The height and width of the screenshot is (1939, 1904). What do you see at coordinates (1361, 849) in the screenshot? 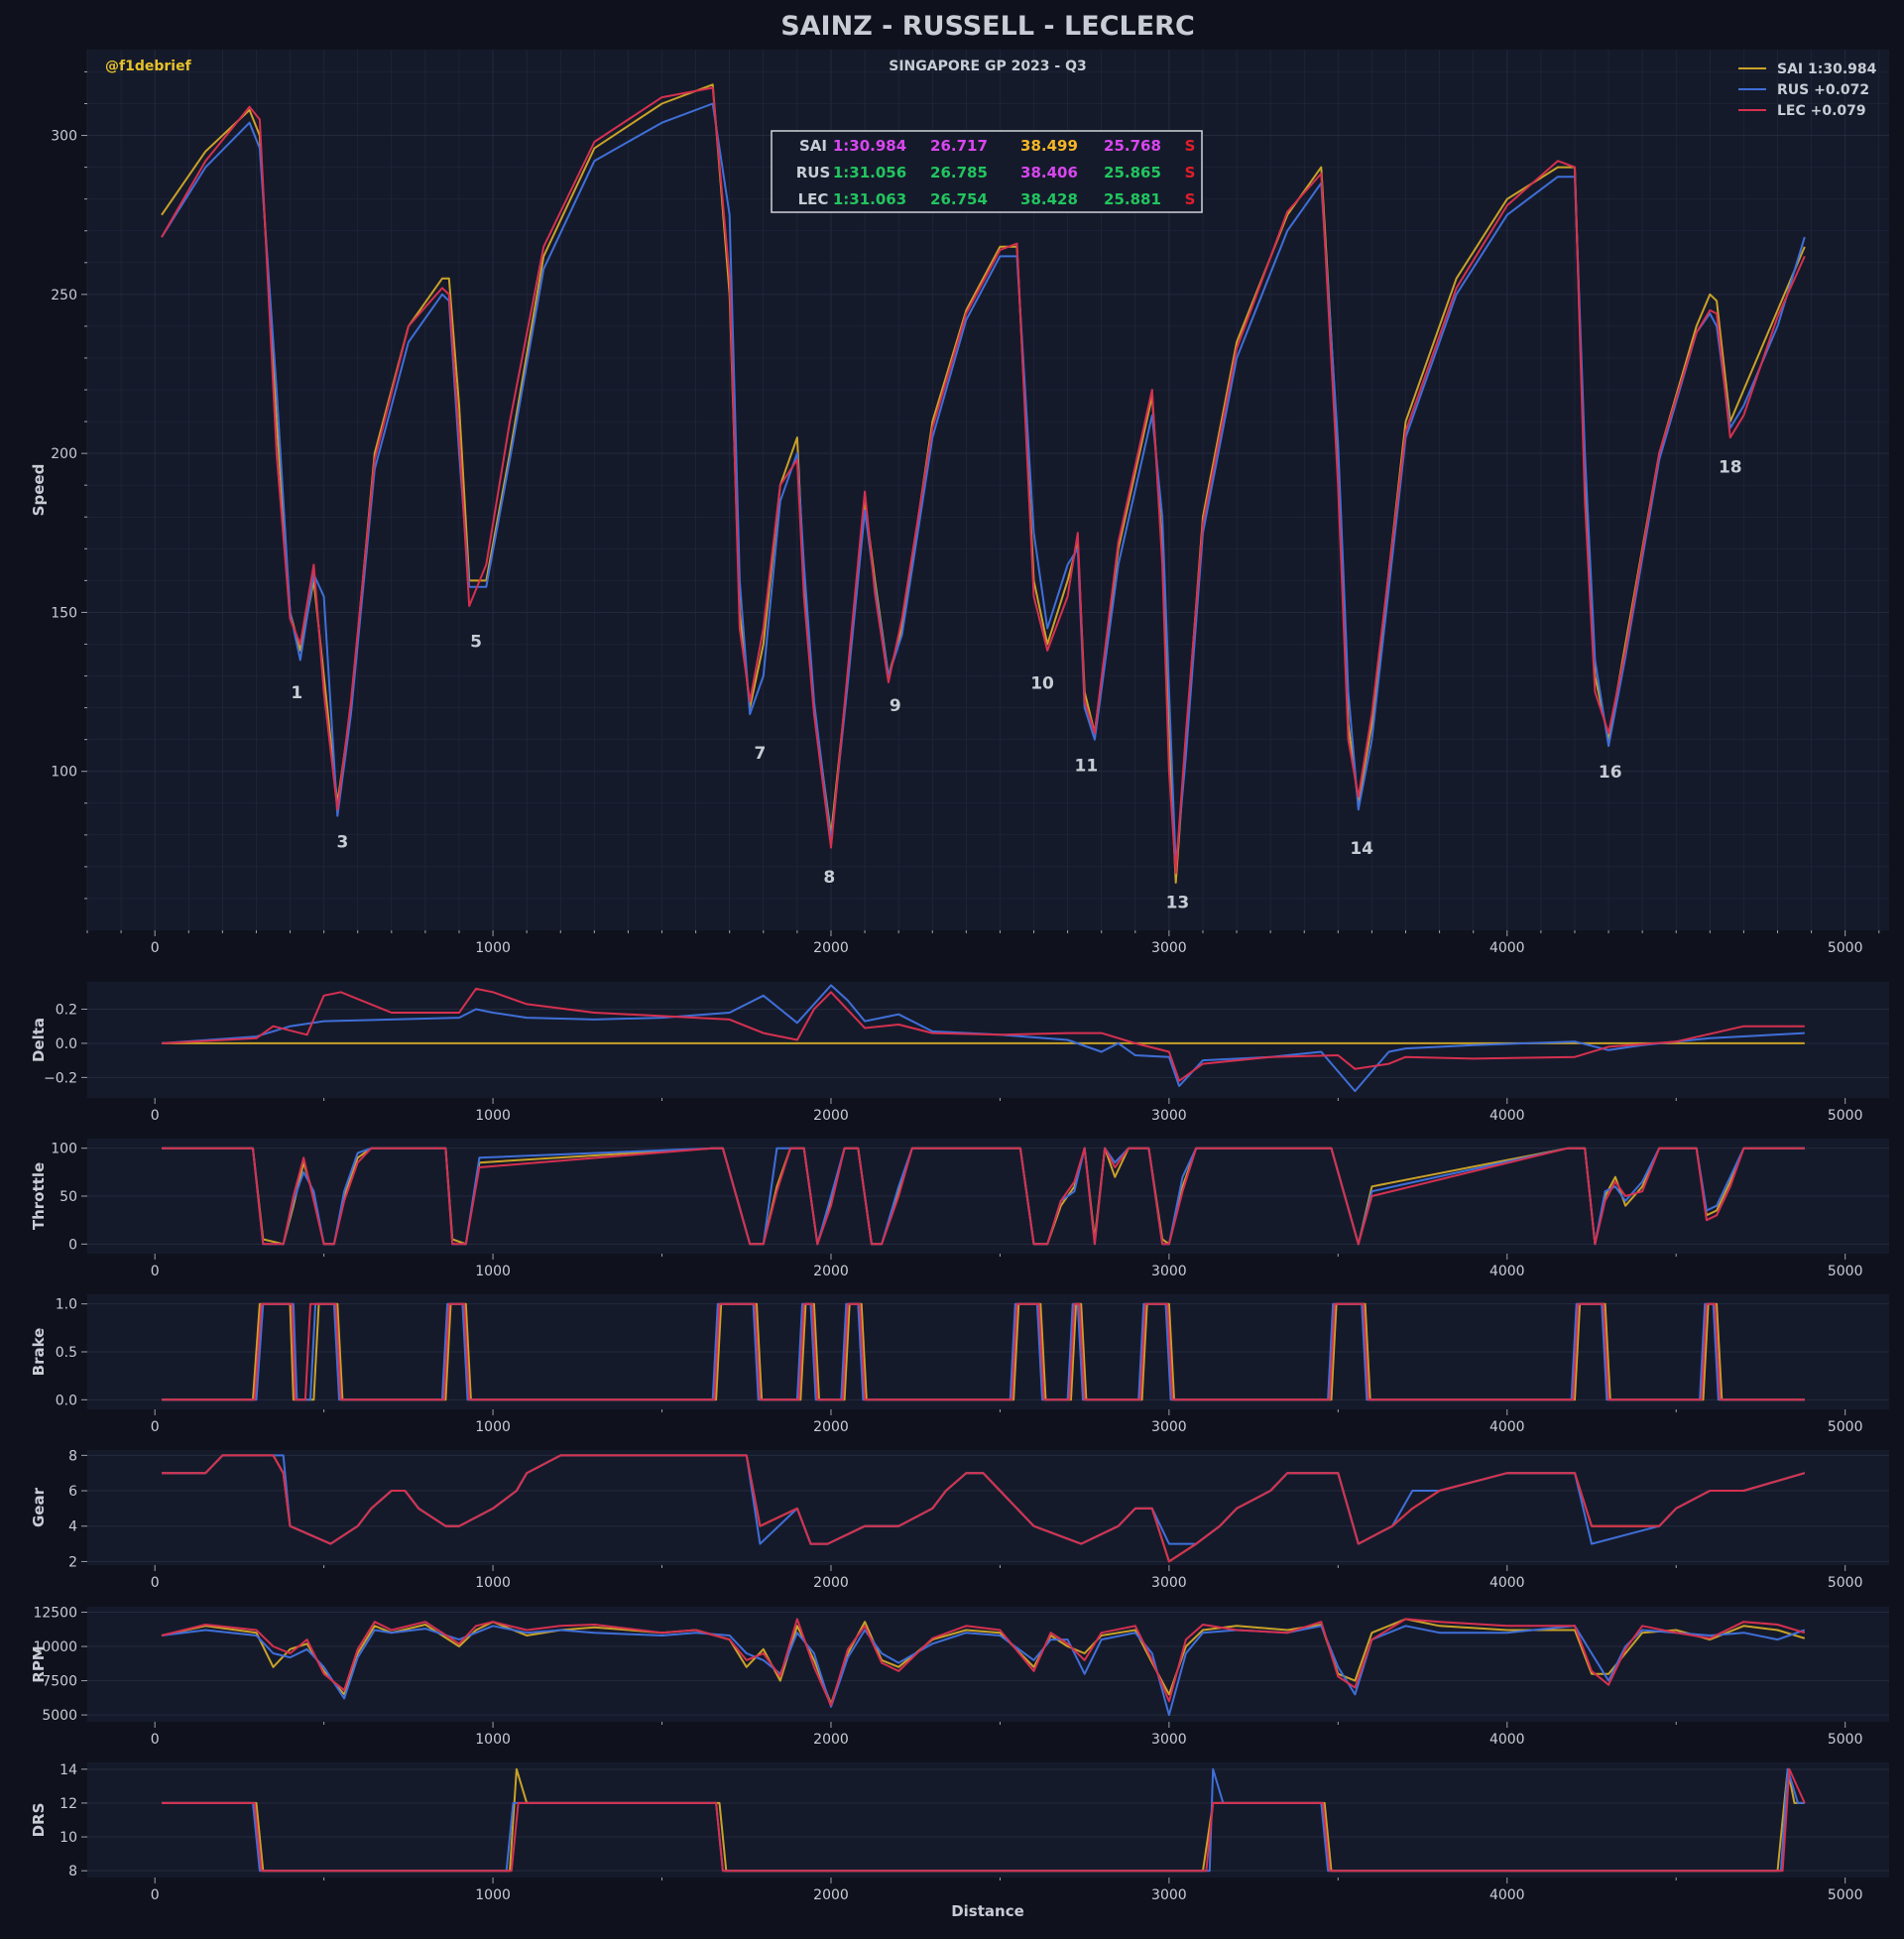
I see `corner-label: 14` at bounding box center [1361, 849].